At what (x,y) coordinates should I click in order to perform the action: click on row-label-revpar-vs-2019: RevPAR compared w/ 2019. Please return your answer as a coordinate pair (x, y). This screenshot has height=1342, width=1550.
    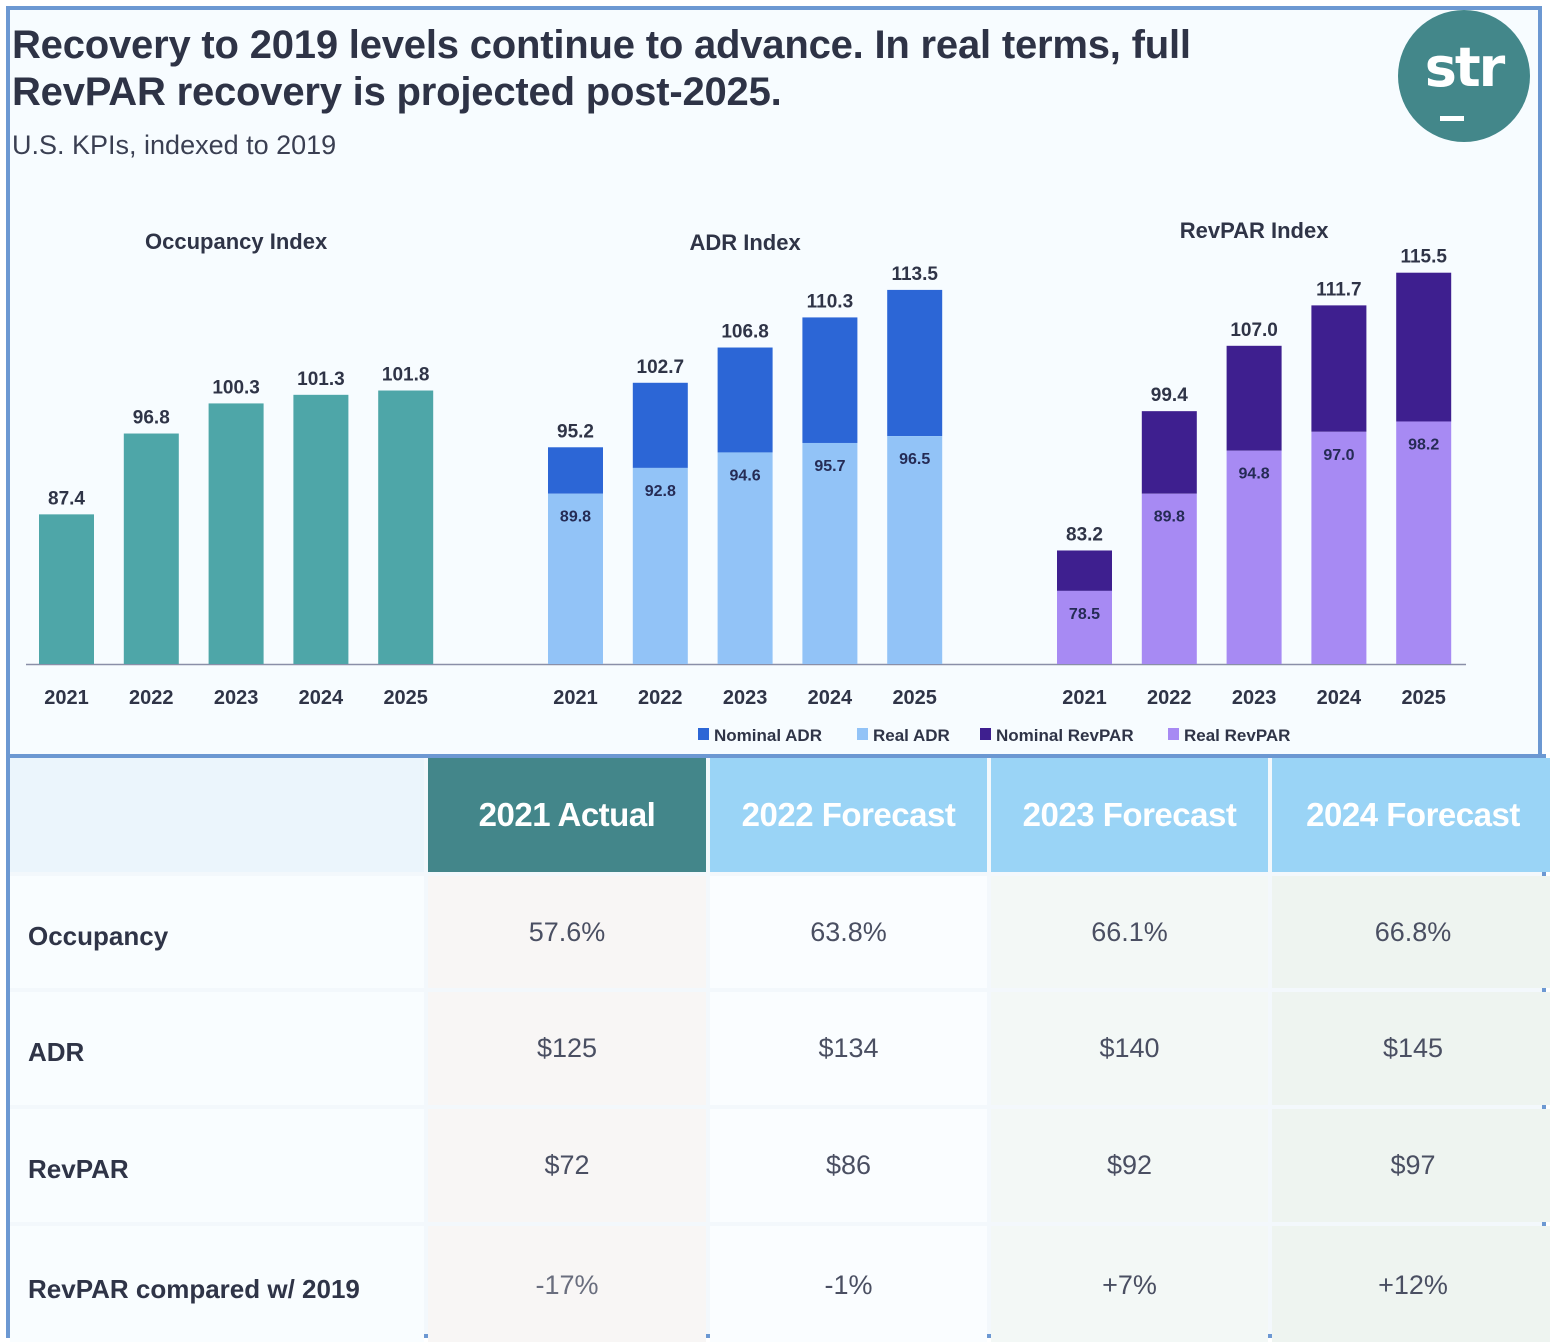
    Looking at the image, I should click on (217, 1284).